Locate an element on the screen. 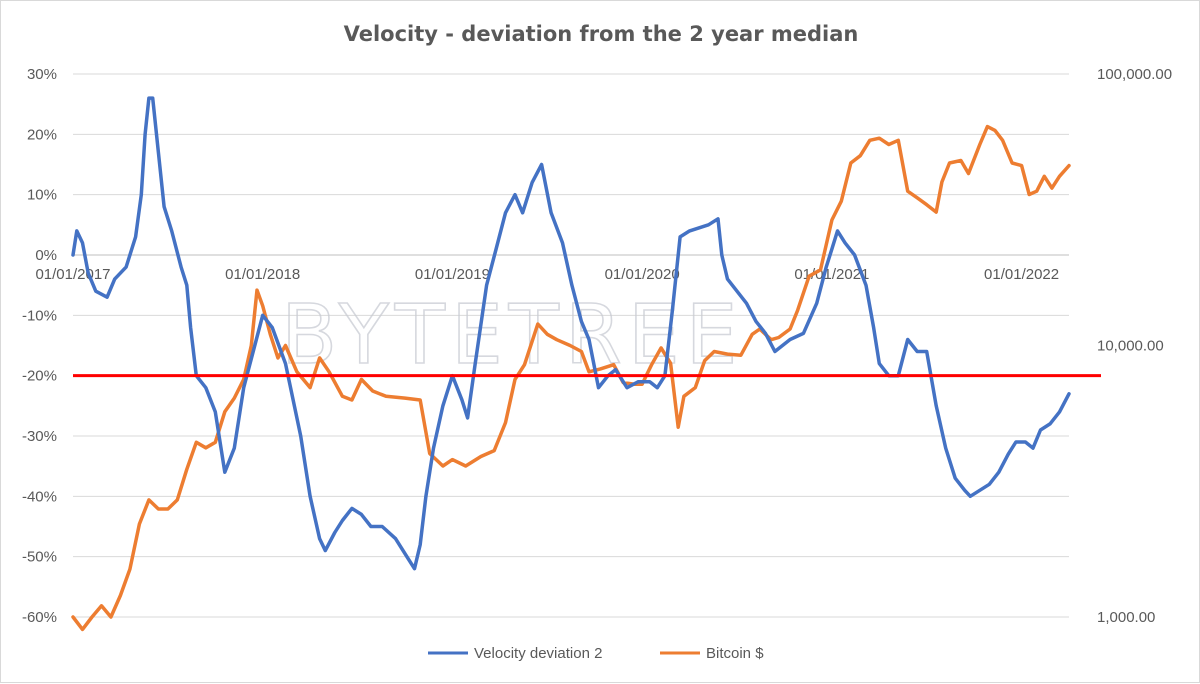  x-tick-label: 01/01/2019 is located at coordinates (452, 274).